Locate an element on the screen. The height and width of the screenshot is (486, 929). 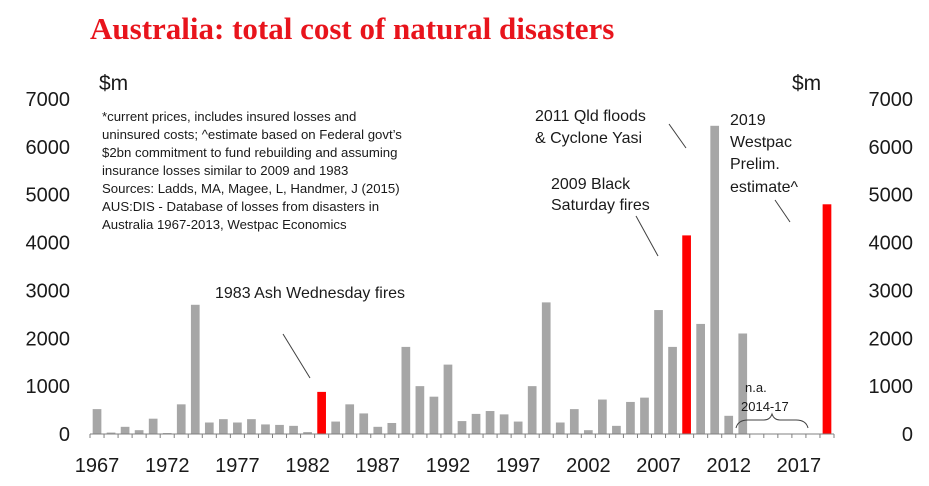
bar-1998 is located at coordinates (532, 410).